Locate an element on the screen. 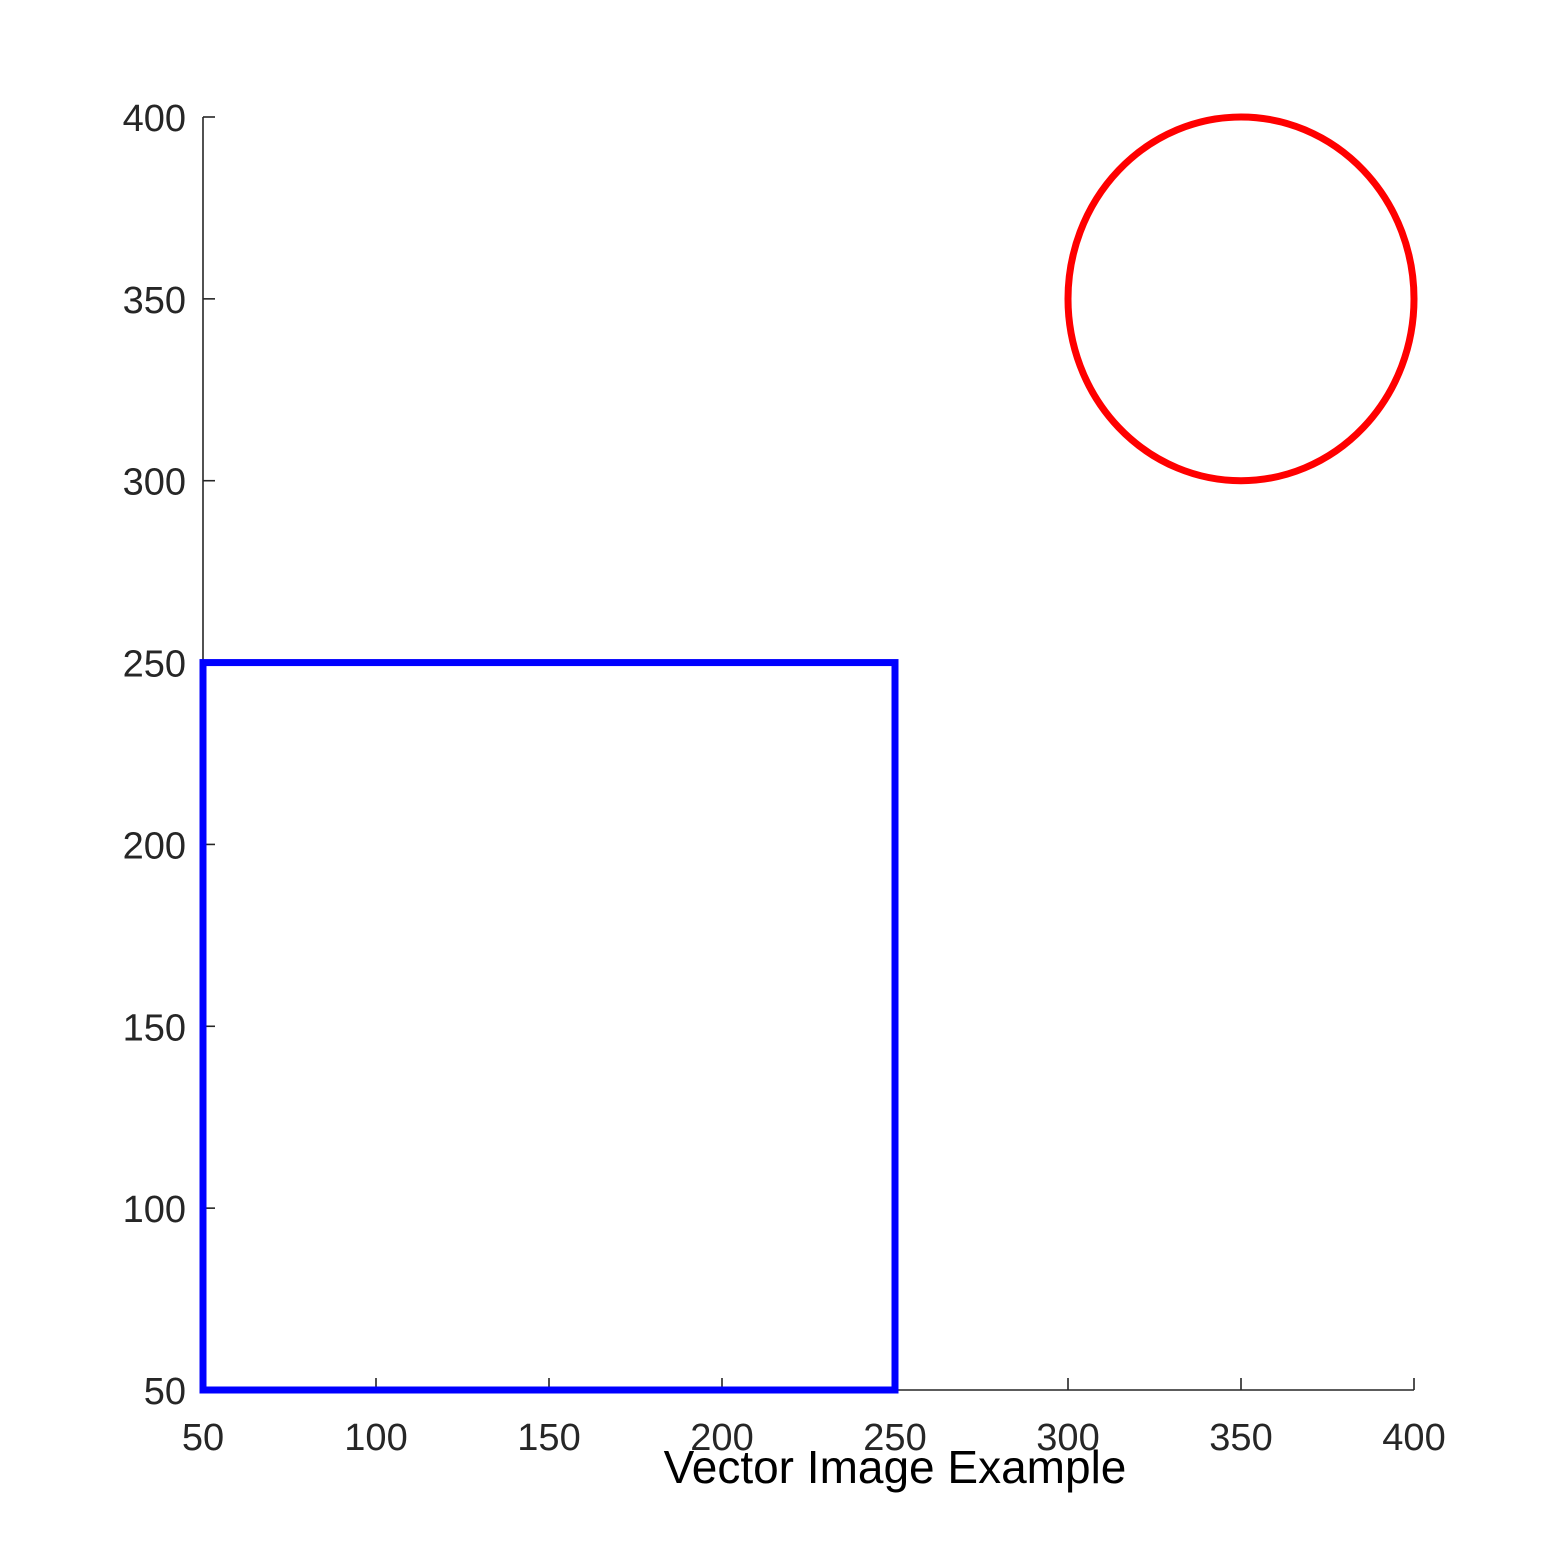 The height and width of the screenshot is (1563, 1563). y-tick-label: 100 is located at coordinates (154, 1210).